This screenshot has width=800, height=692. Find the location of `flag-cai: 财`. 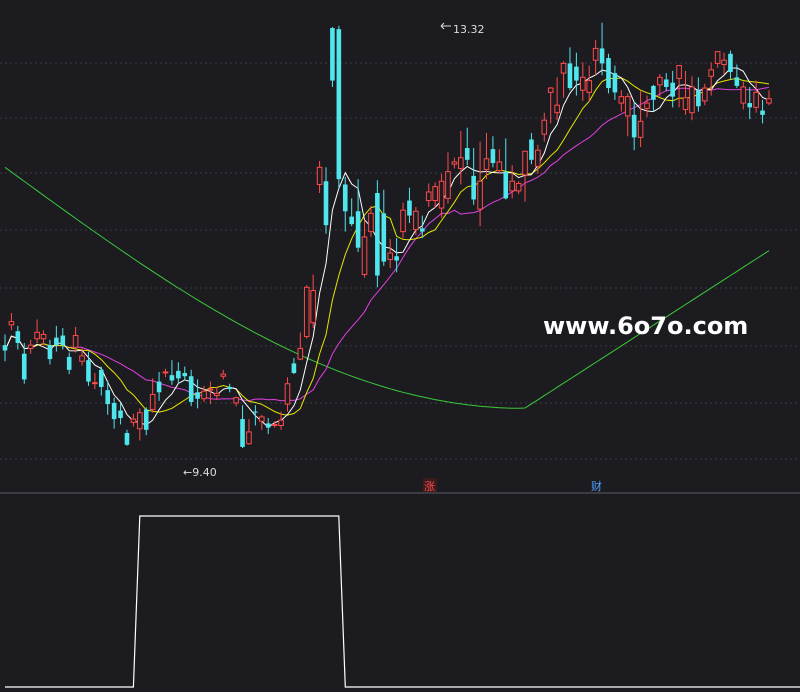

flag-cai: 财 is located at coordinates (596, 486).